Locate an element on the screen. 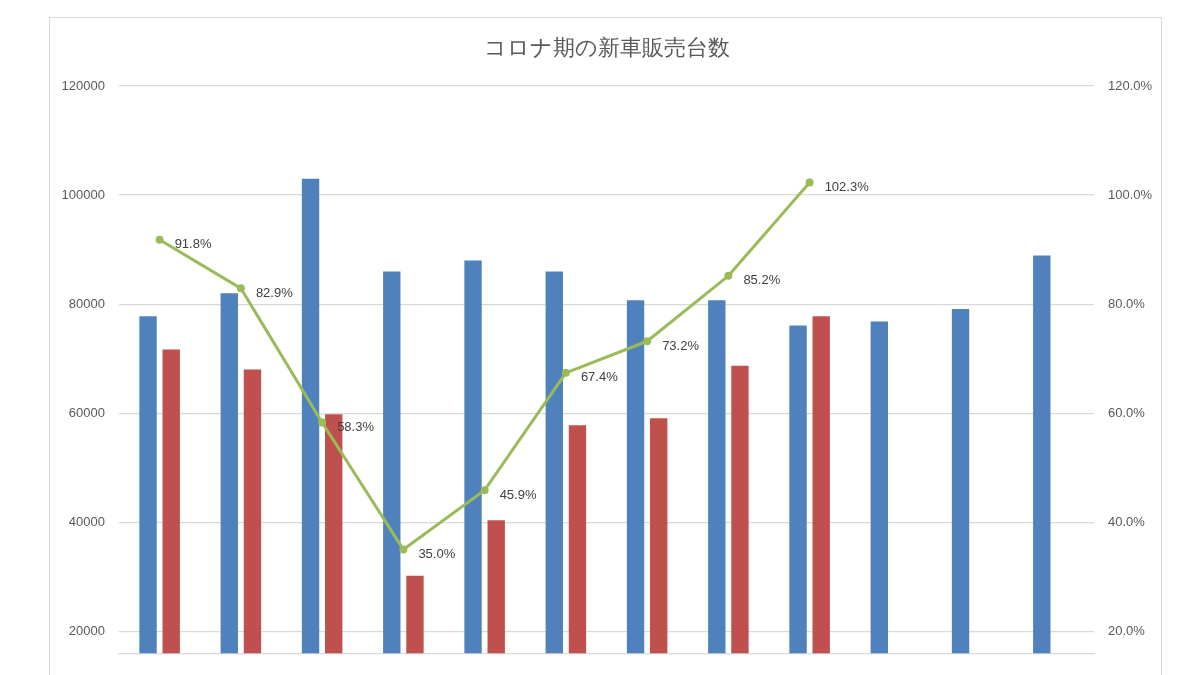 The width and height of the screenshot is (1199, 675). y-tick-label: 20000 is located at coordinates (86, 630).